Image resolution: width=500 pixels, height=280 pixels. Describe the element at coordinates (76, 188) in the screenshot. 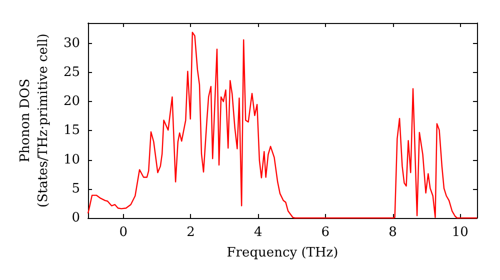

I see `y-tick-label: 5` at that location.